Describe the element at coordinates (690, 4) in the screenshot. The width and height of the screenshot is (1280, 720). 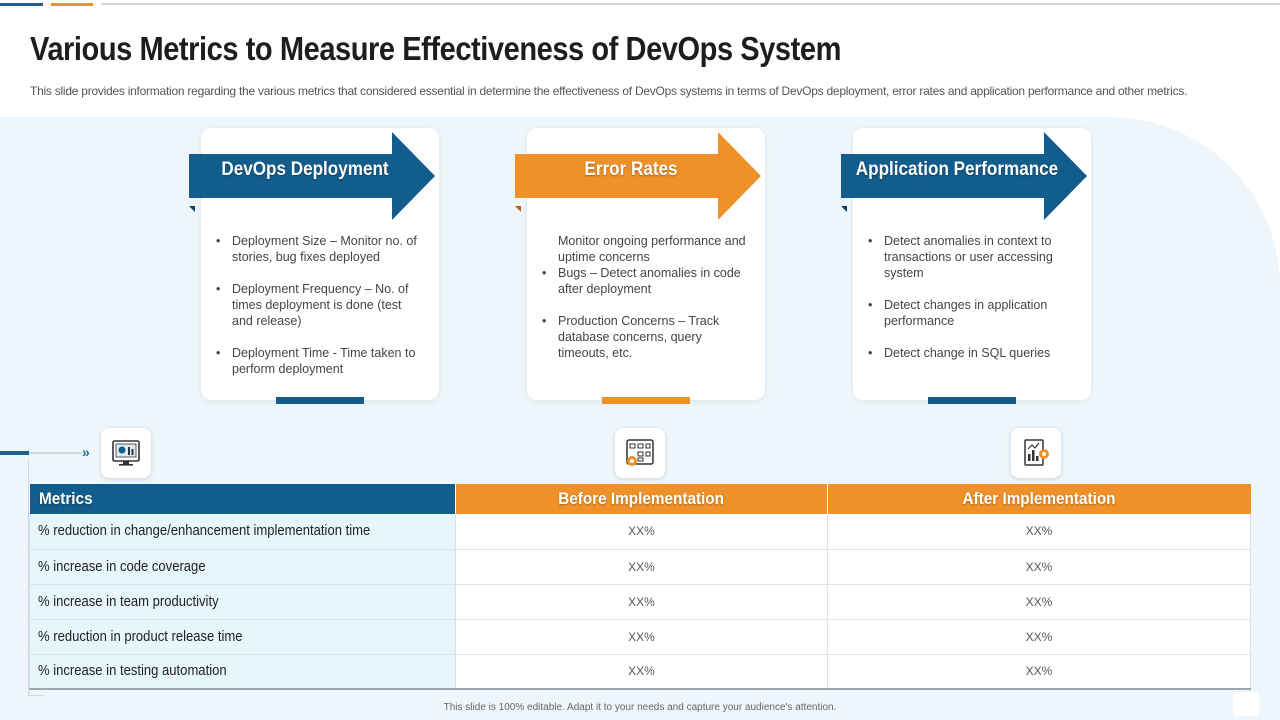
I see `top-accent-line` at that location.